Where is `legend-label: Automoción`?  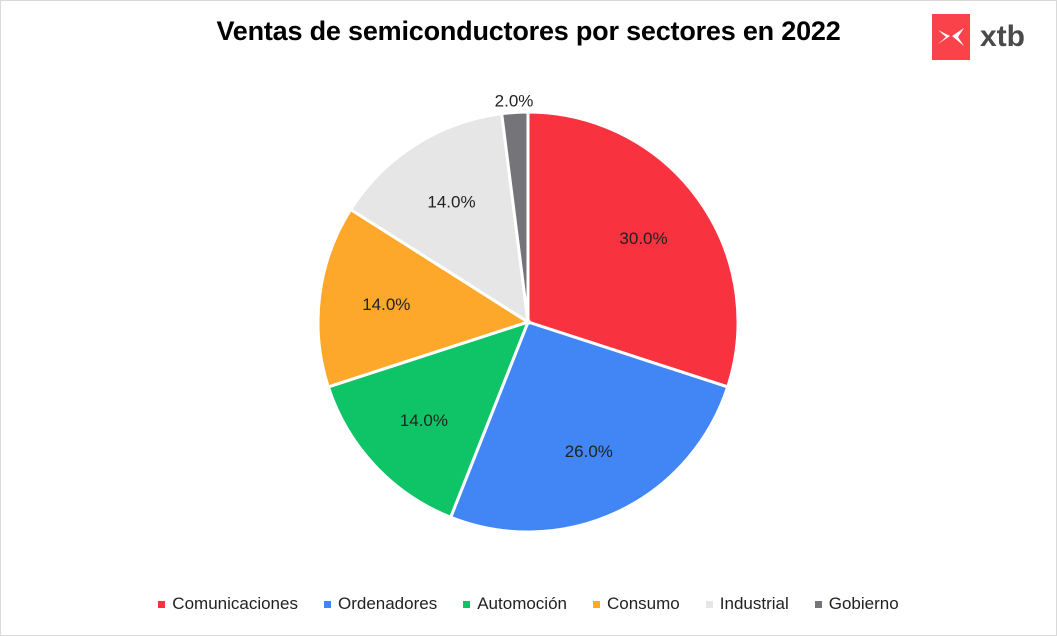 legend-label: Automoción is located at coordinates (522, 603).